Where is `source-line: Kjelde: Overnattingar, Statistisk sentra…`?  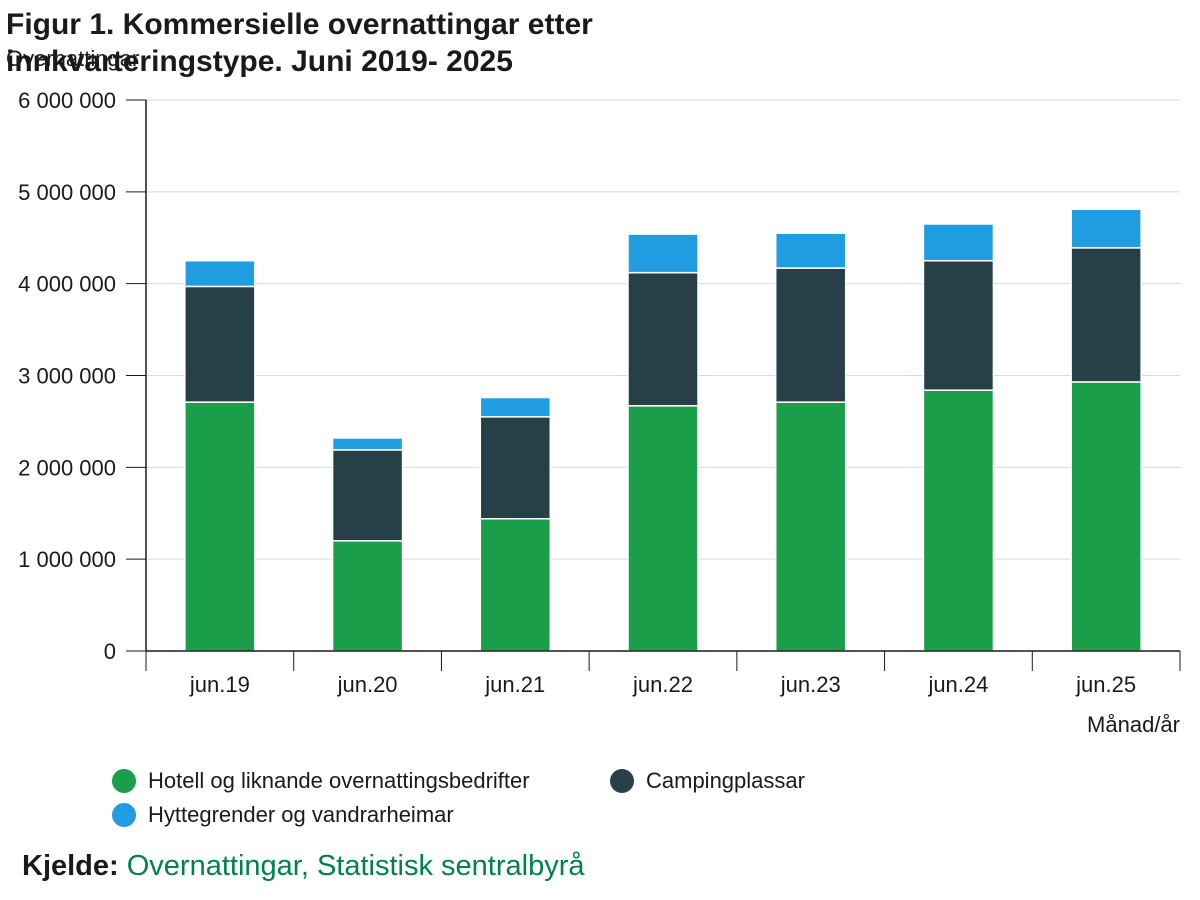 source-line: Kjelde: Overnattingar, Statistisk sentra… is located at coordinates (303, 866).